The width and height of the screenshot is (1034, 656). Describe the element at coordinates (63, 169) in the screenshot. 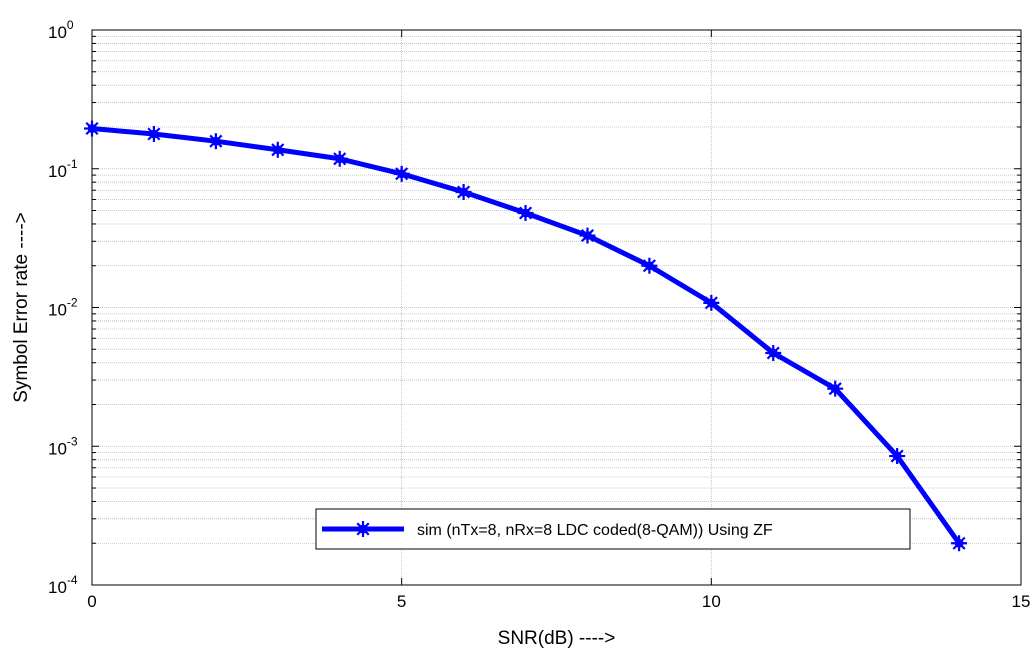

I see `y-tick-label: 10⁻¹` at that location.